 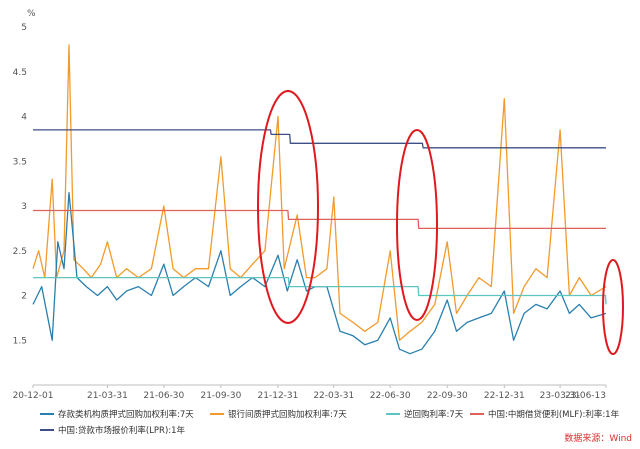 I want to click on y-tick-label: 3.5, so click(x=20, y=162).